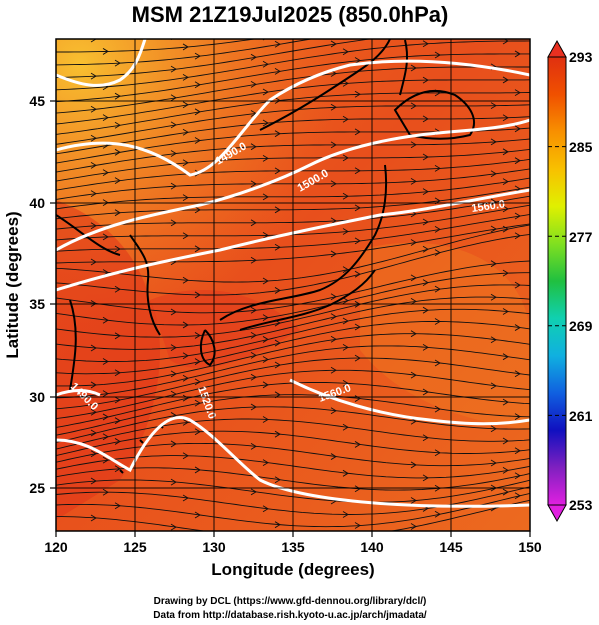  I want to click on colorbar-tick-label: 253, so click(581, 505).